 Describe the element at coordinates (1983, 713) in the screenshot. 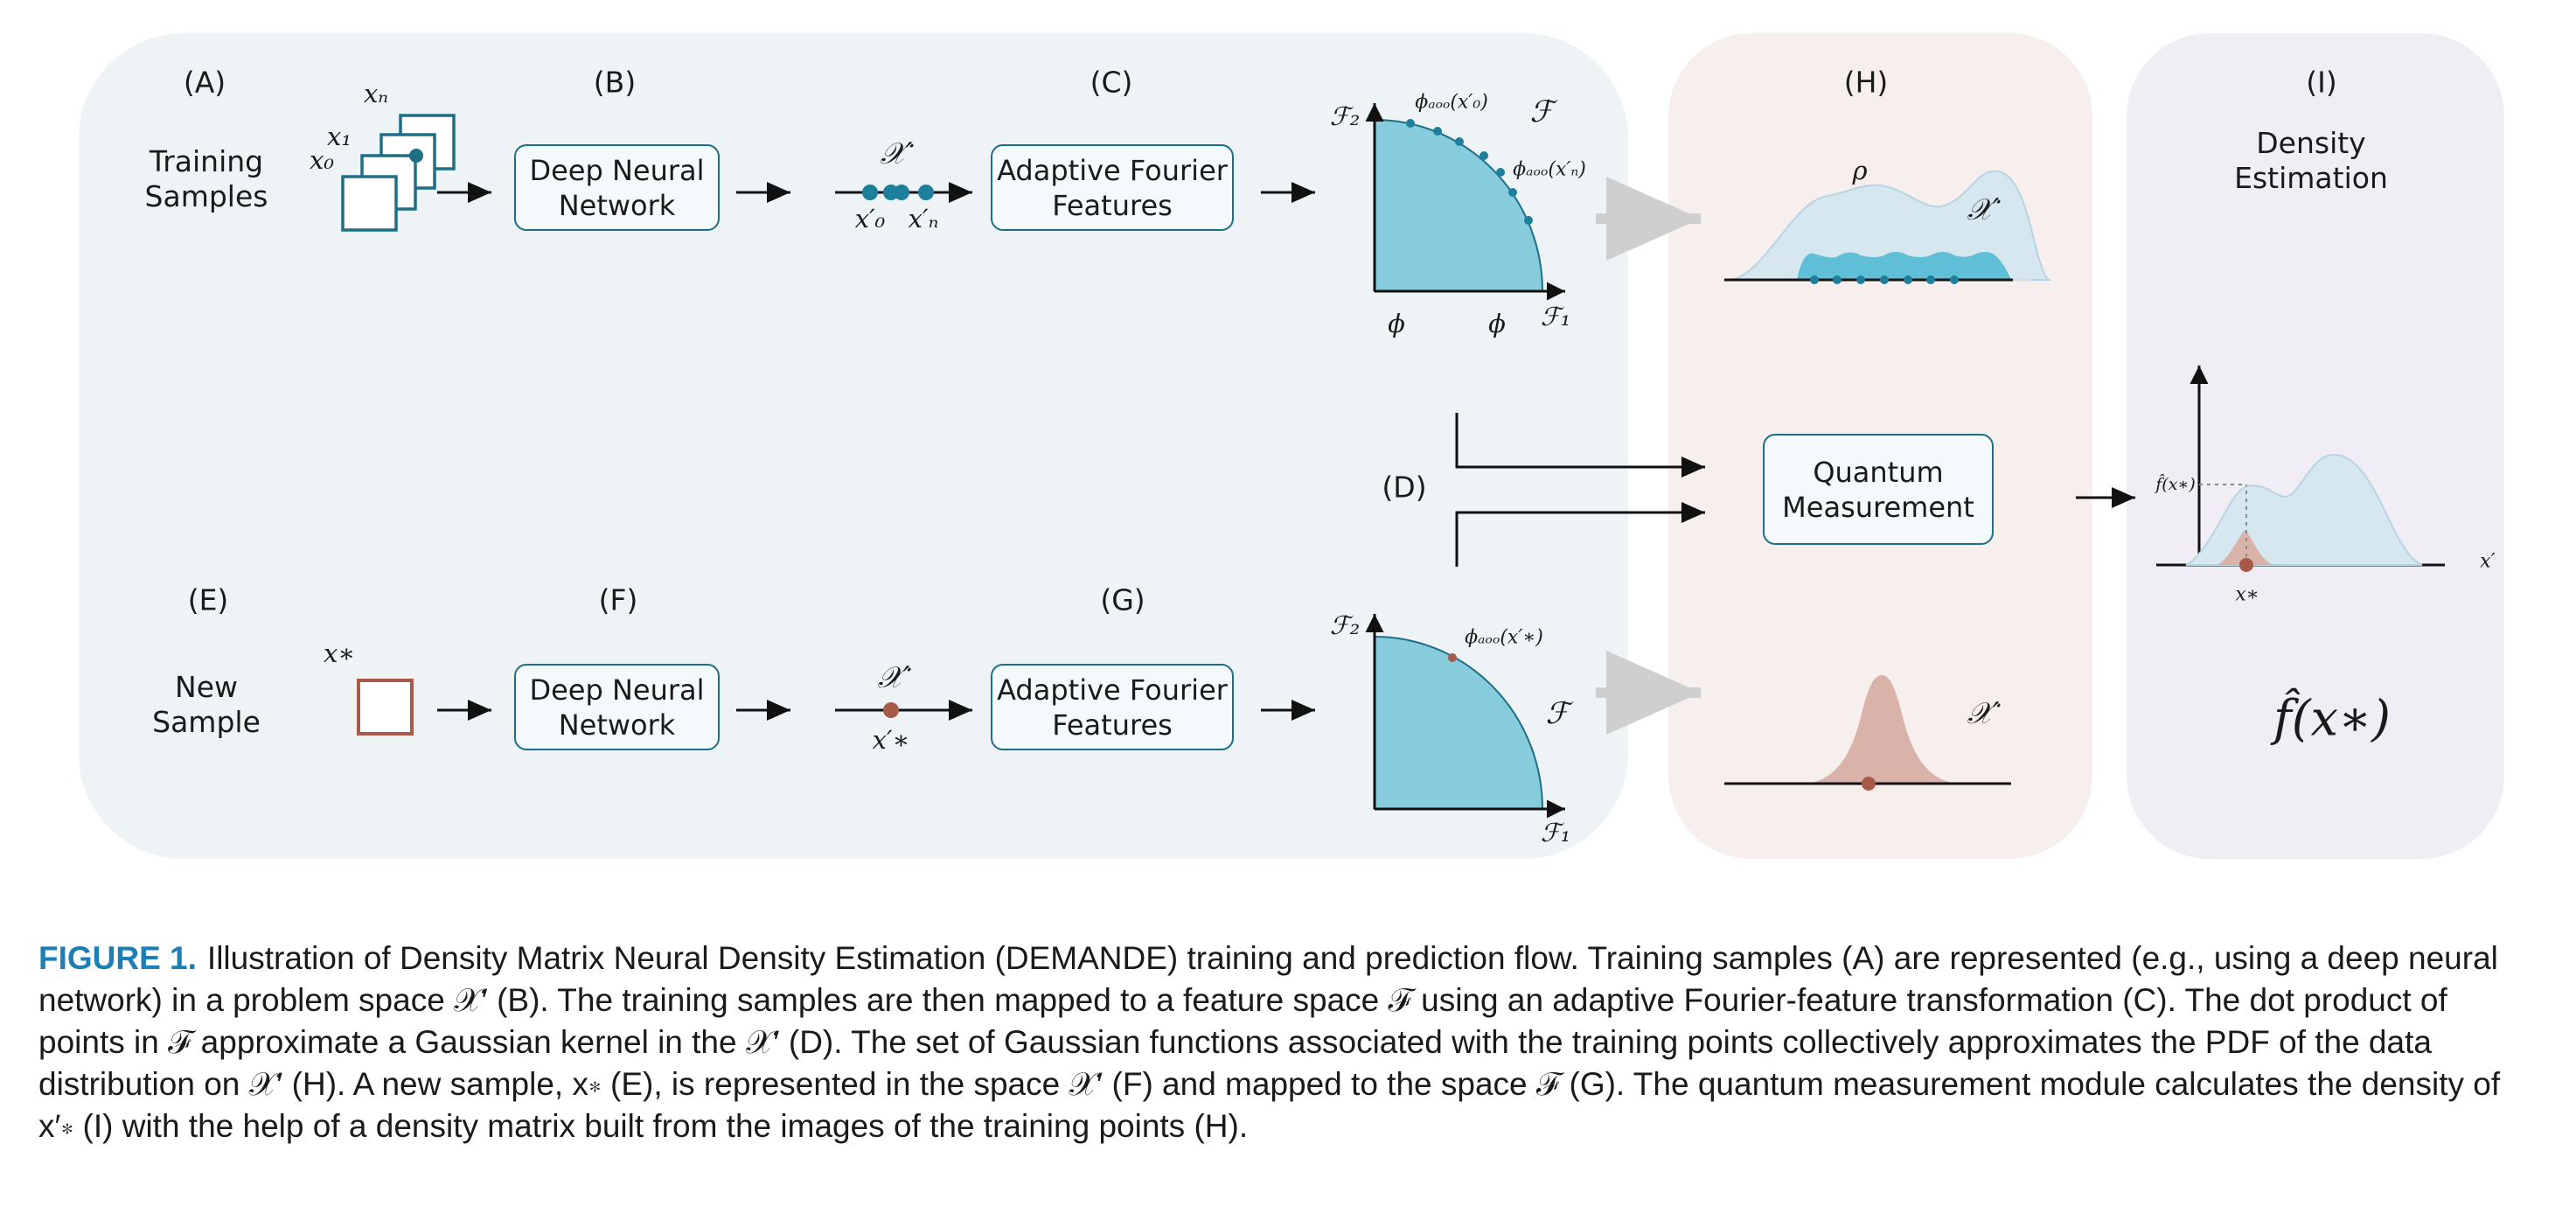

I see `h-x-space-label-bottom: 𝒳′` at that location.